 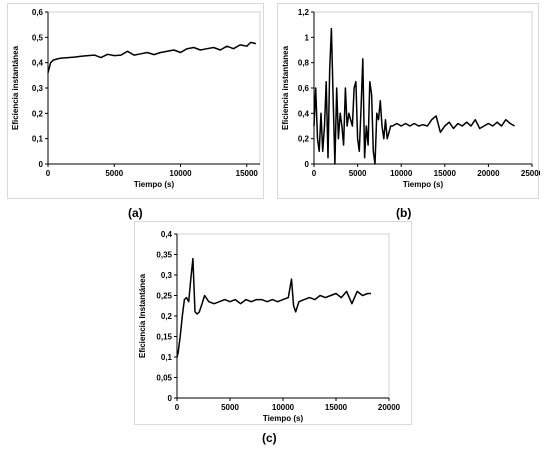 I want to click on y-tick-label-c: 0,2, so click(x=167, y=316).